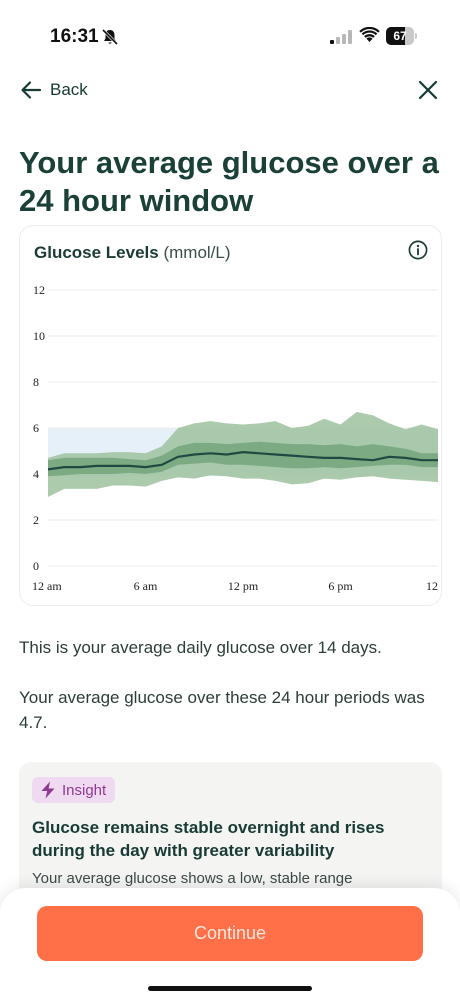 This screenshot has height=1000, width=460. What do you see at coordinates (69, 89) in the screenshot?
I see `back-label: Back` at bounding box center [69, 89].